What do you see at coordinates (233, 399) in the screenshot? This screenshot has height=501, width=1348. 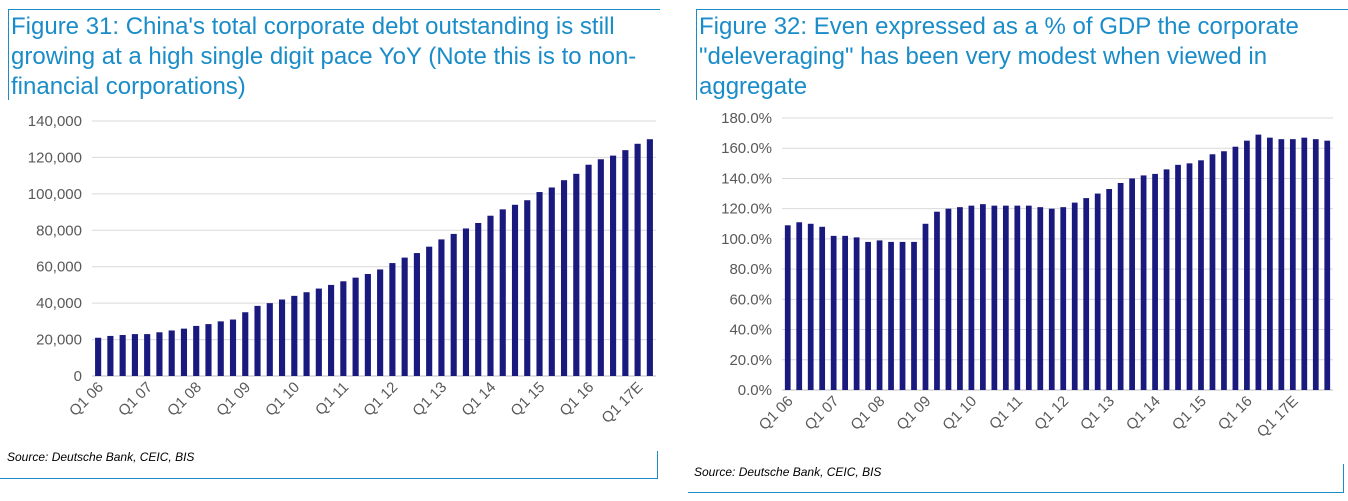 I see `x-tick-label: Q1 09` at bounding box center [233, 399].